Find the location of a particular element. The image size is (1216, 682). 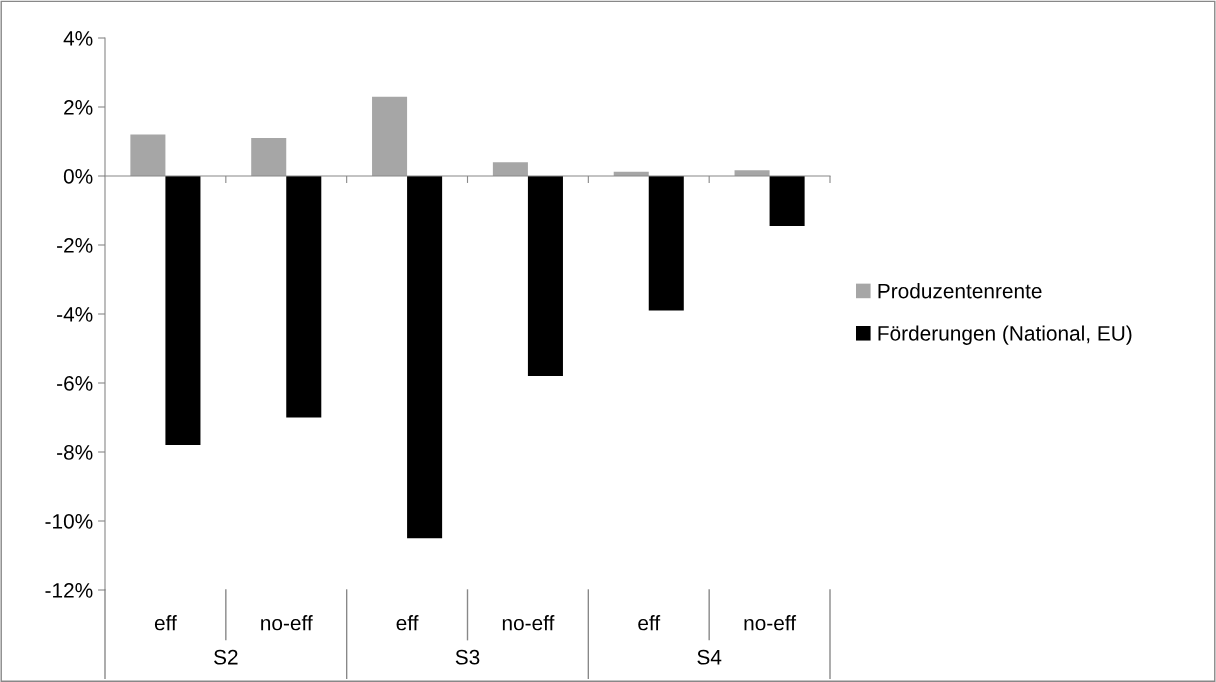

text: S4 is located at coordinates (709, 657).